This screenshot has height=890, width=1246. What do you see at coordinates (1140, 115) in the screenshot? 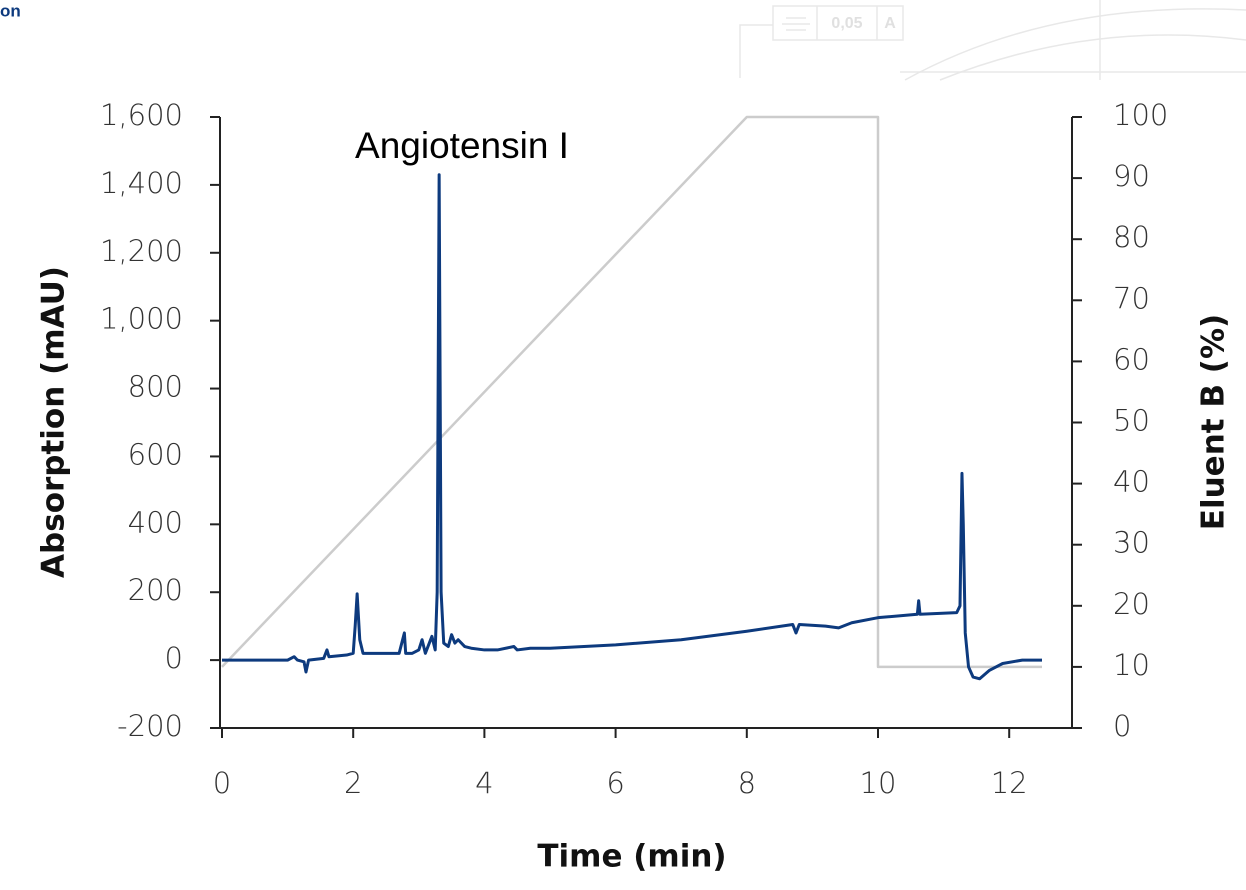
I see `y2-tick-label: 100` at bounding box center [1140, 115].